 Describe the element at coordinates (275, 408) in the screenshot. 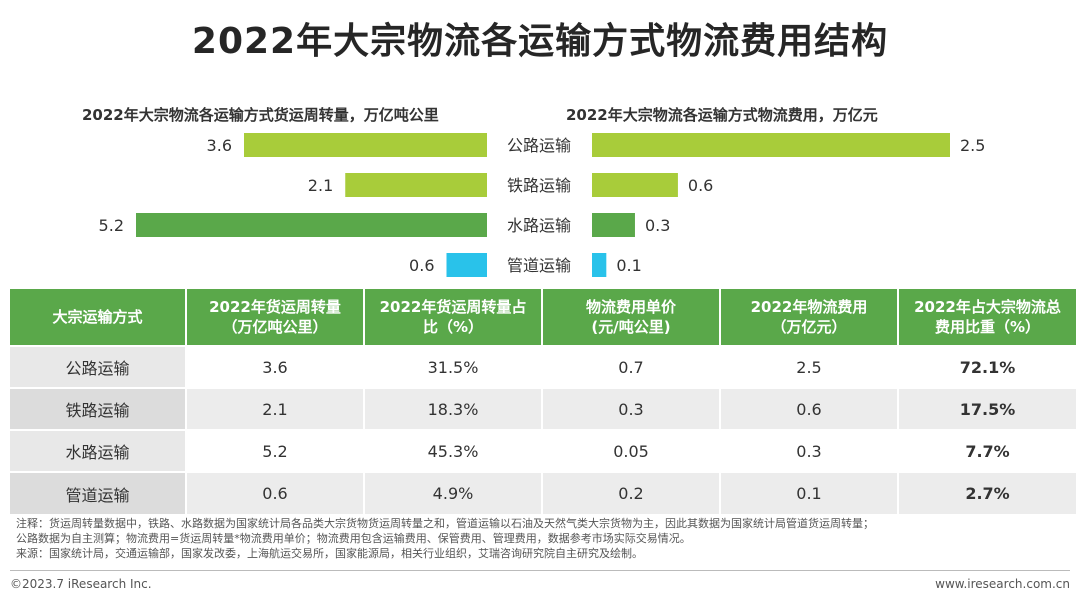

I see `table-cell: 2.1` at that location.